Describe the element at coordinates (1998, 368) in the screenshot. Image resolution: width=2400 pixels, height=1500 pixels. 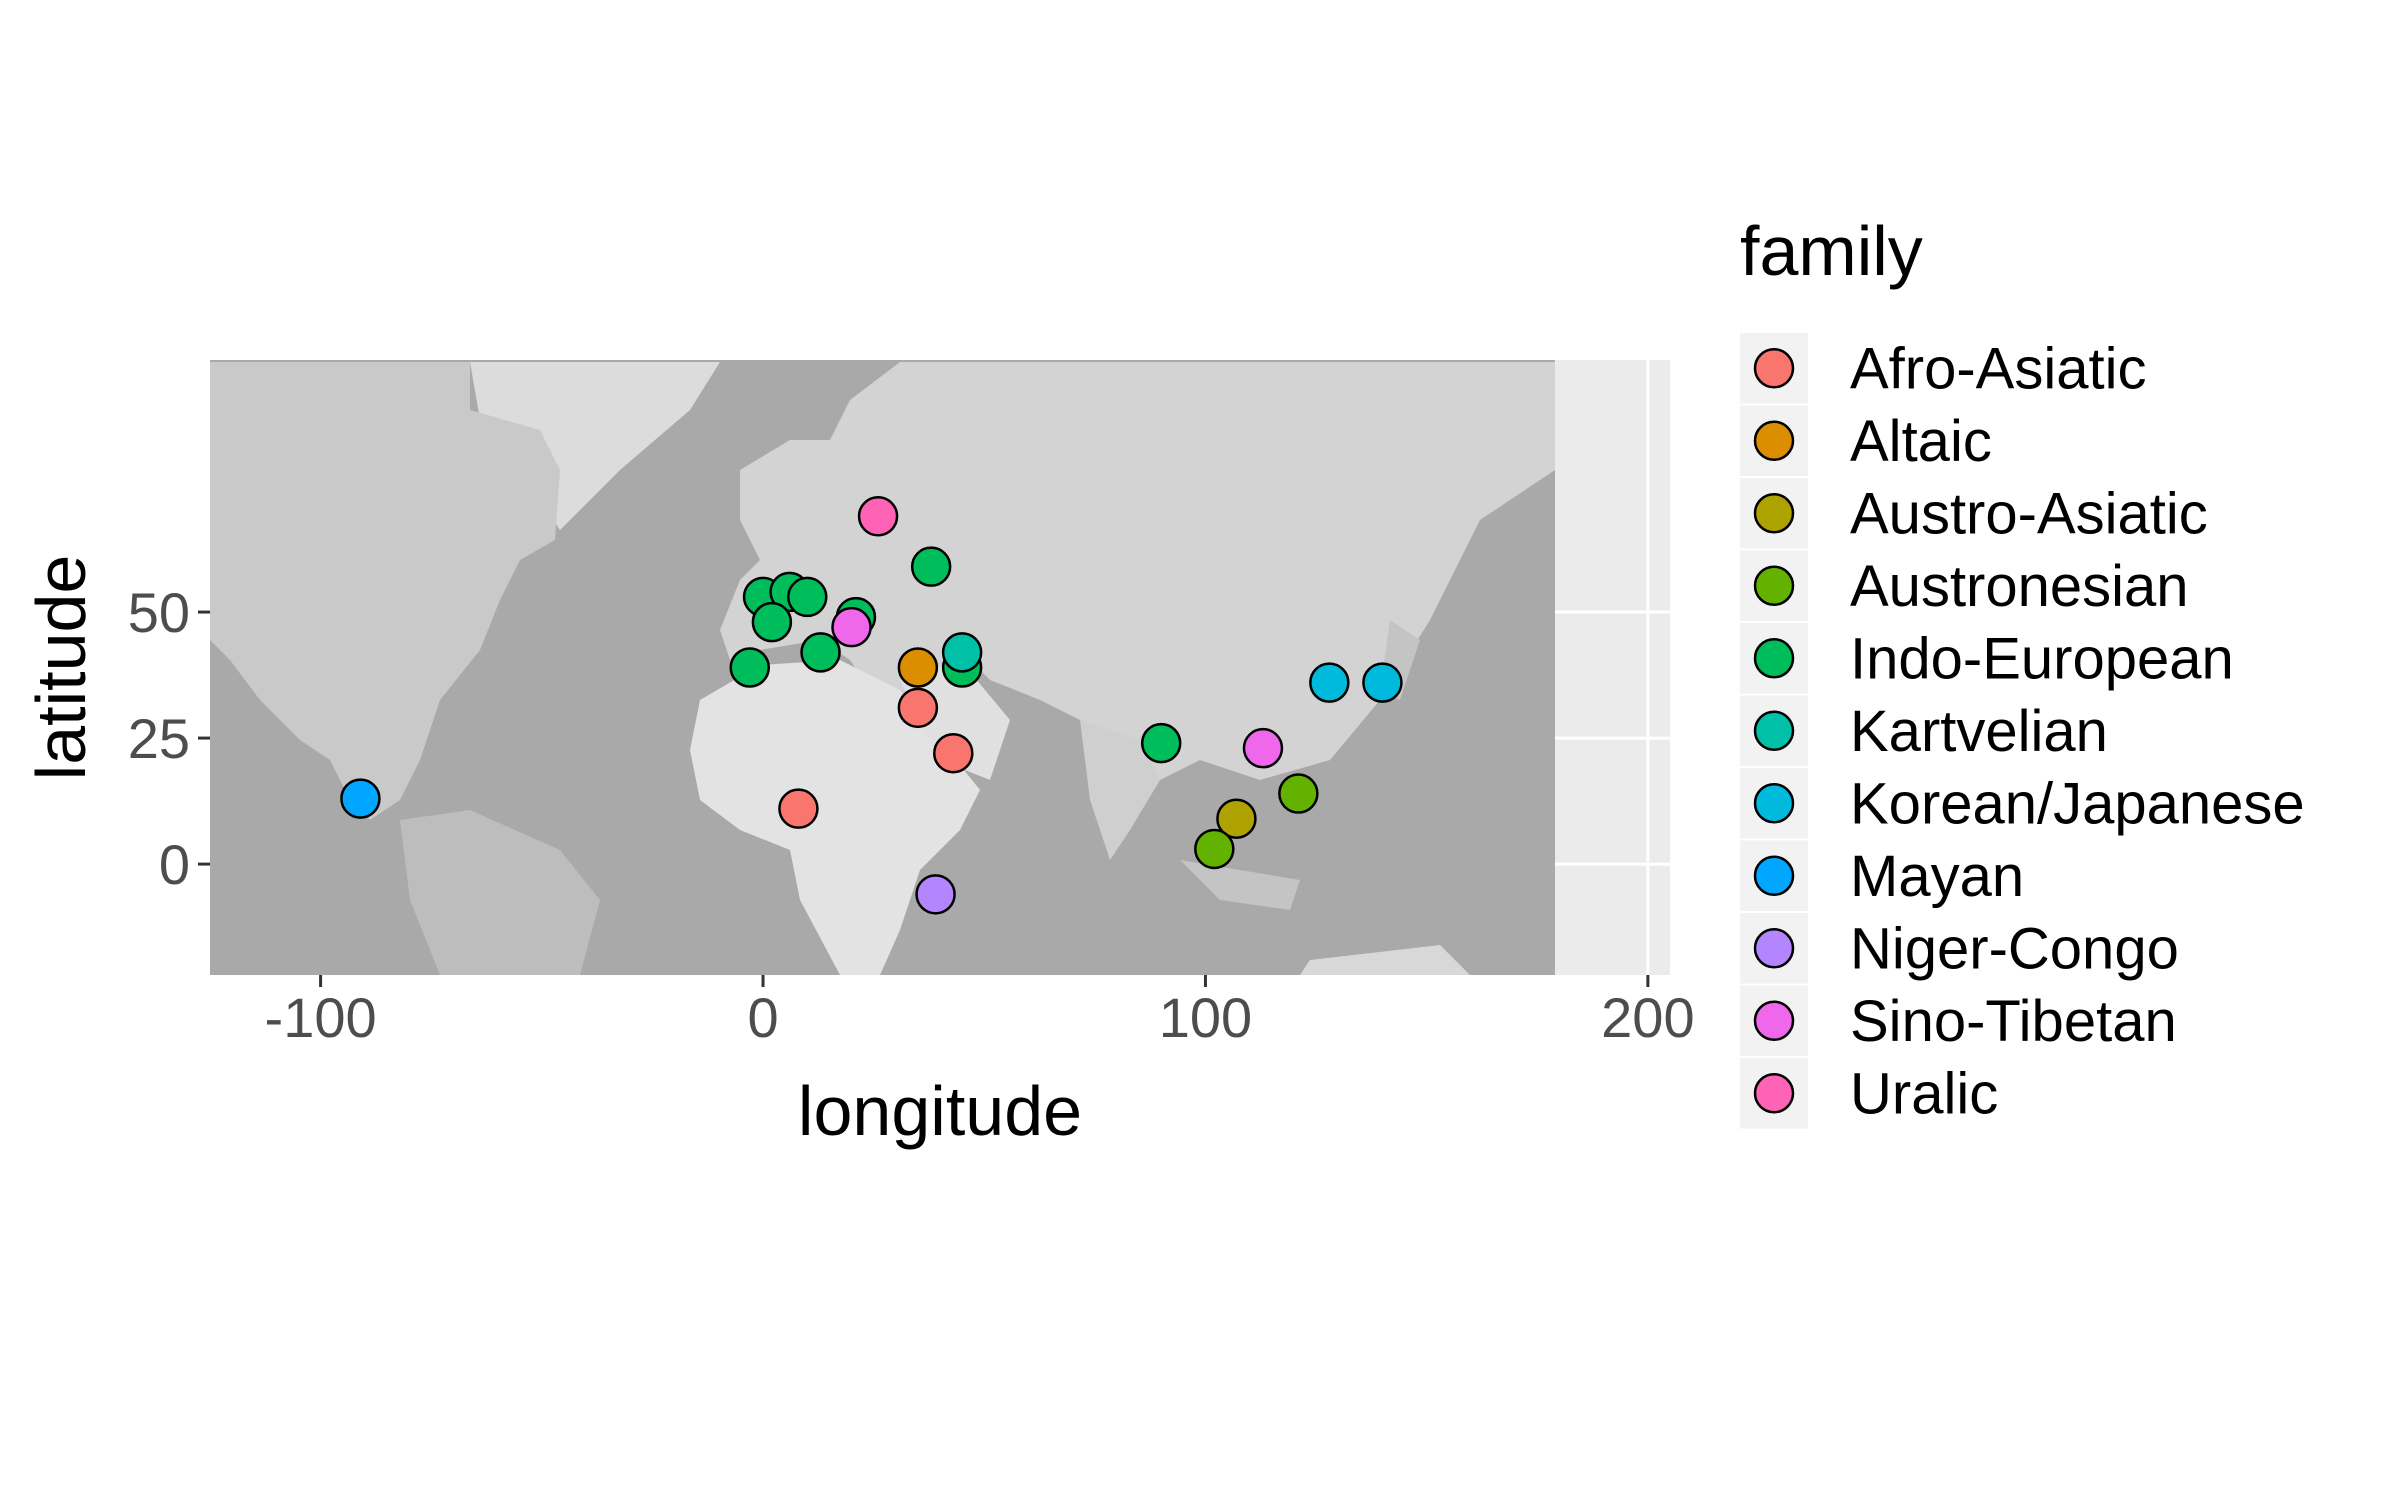
I see `legend-entry-label: Afro-Asiatic` at that location.